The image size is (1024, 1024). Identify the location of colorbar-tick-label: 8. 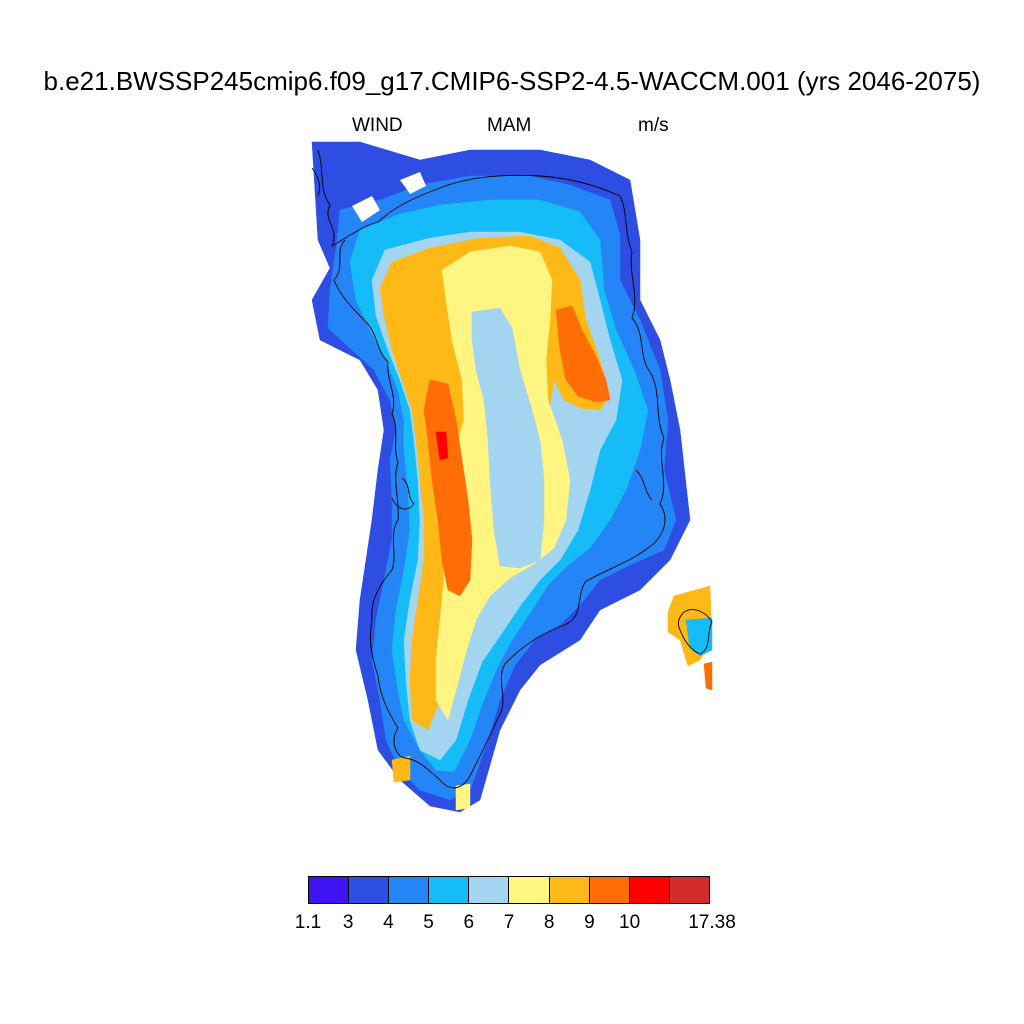
(549, 922).